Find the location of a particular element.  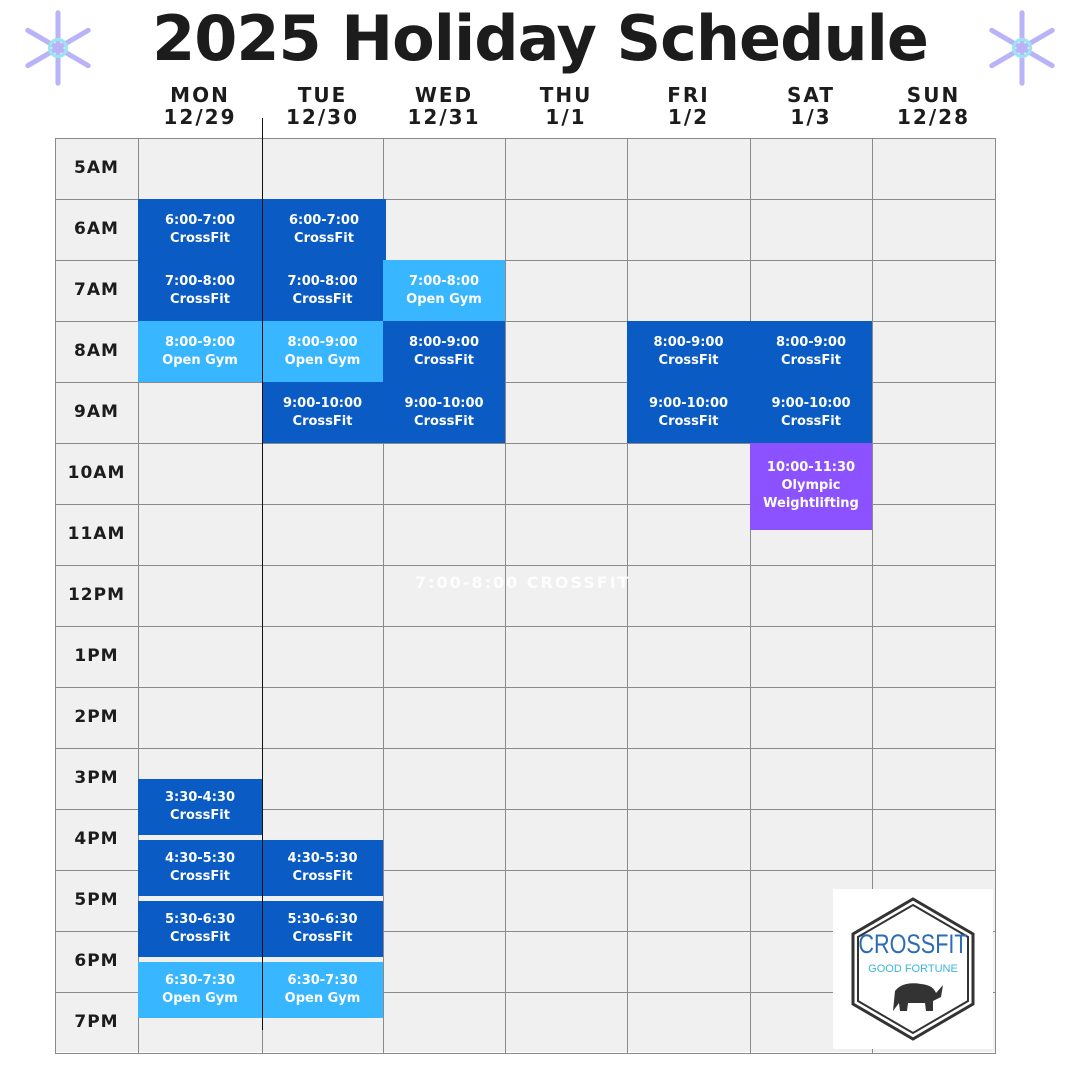

class-event: 7:00-8:00 Open Gym is located at coordinates (444, 290).